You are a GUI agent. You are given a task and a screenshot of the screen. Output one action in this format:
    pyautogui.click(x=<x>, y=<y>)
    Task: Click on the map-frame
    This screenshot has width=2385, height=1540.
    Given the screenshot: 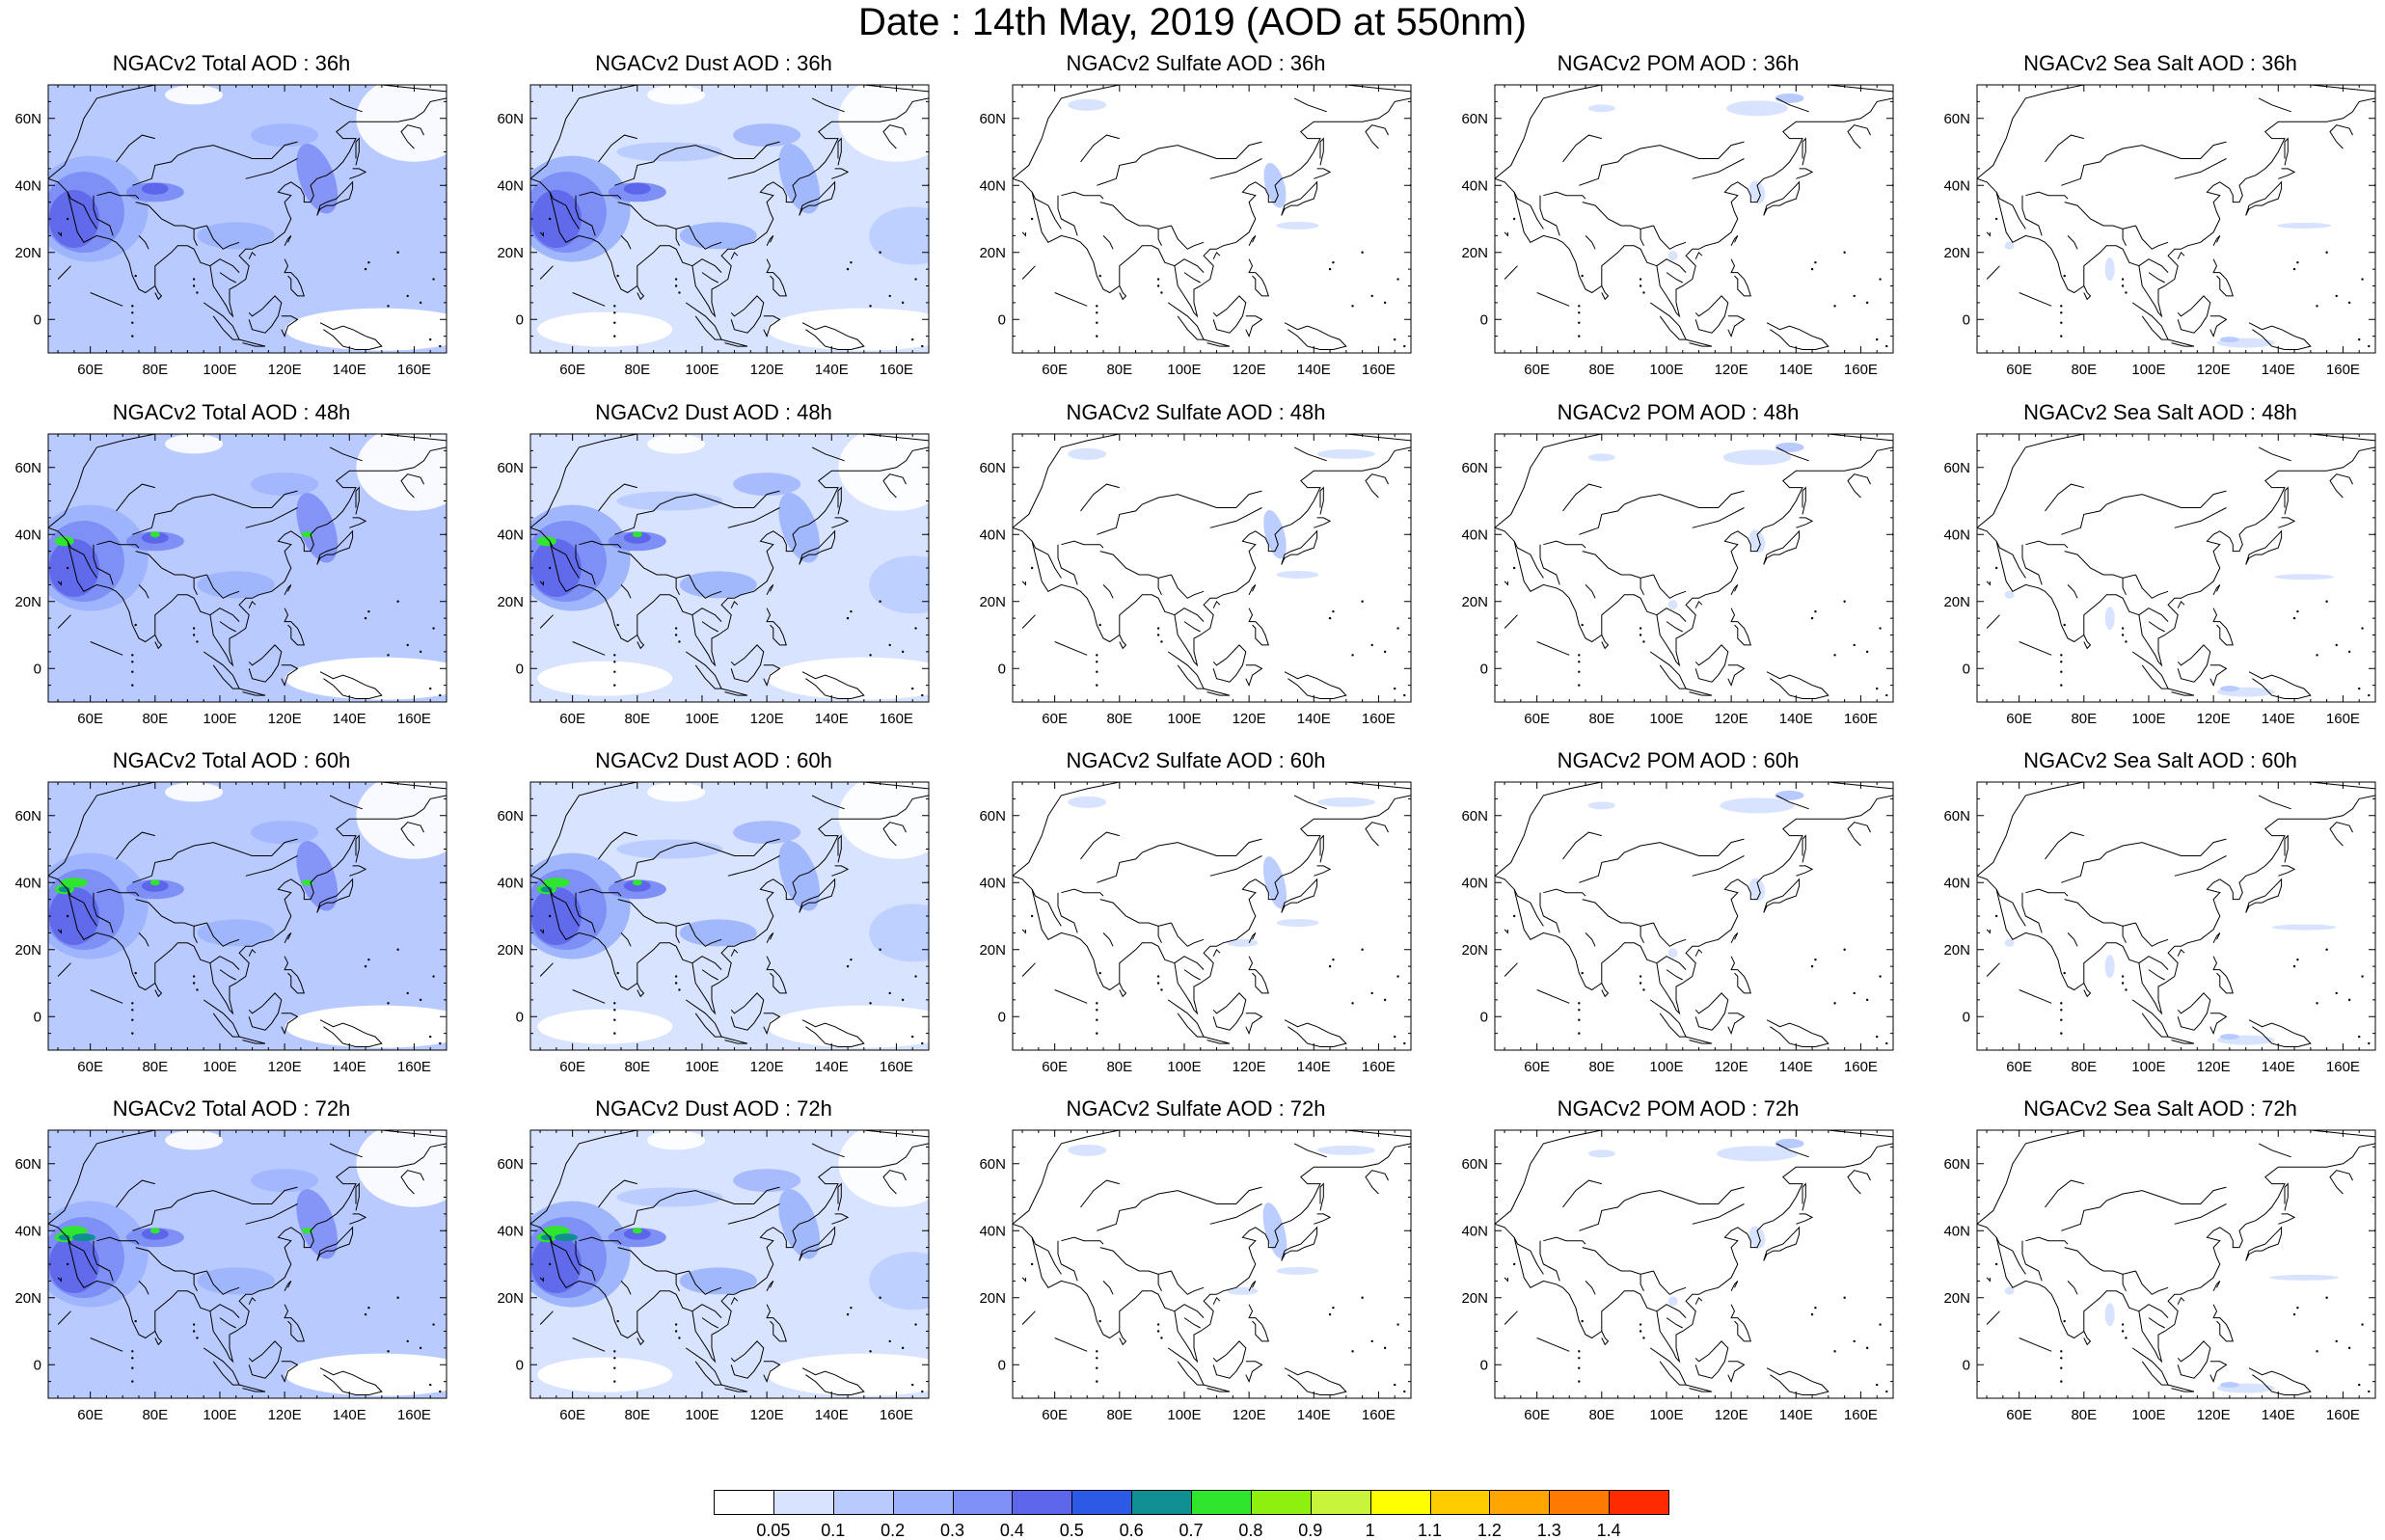 What is the action you would take?
    pyautogui.click(x=1694, y=916)
    